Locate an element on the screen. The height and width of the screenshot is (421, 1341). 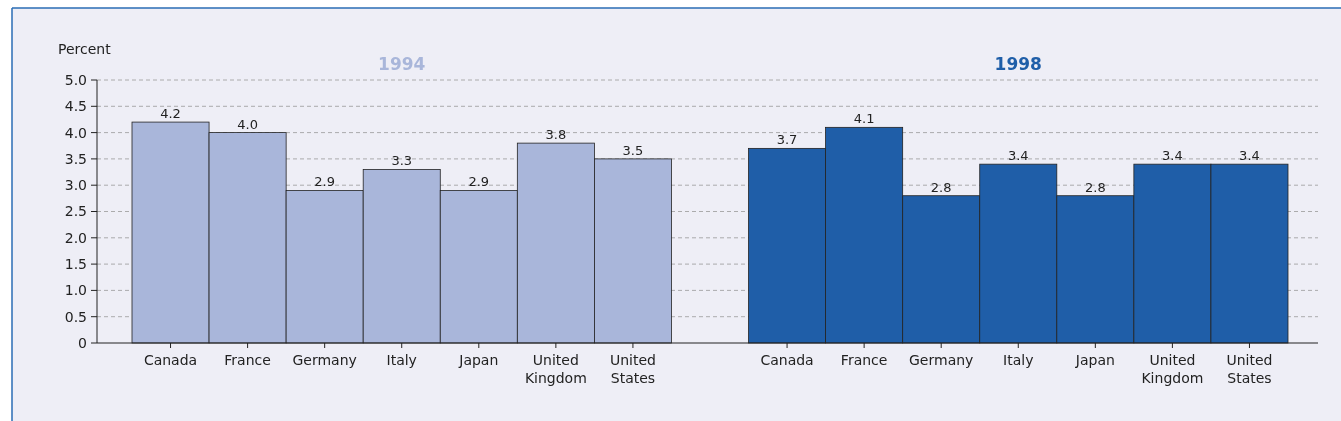
y-tick-label: 4.0 is located at coordinates (75, 132).